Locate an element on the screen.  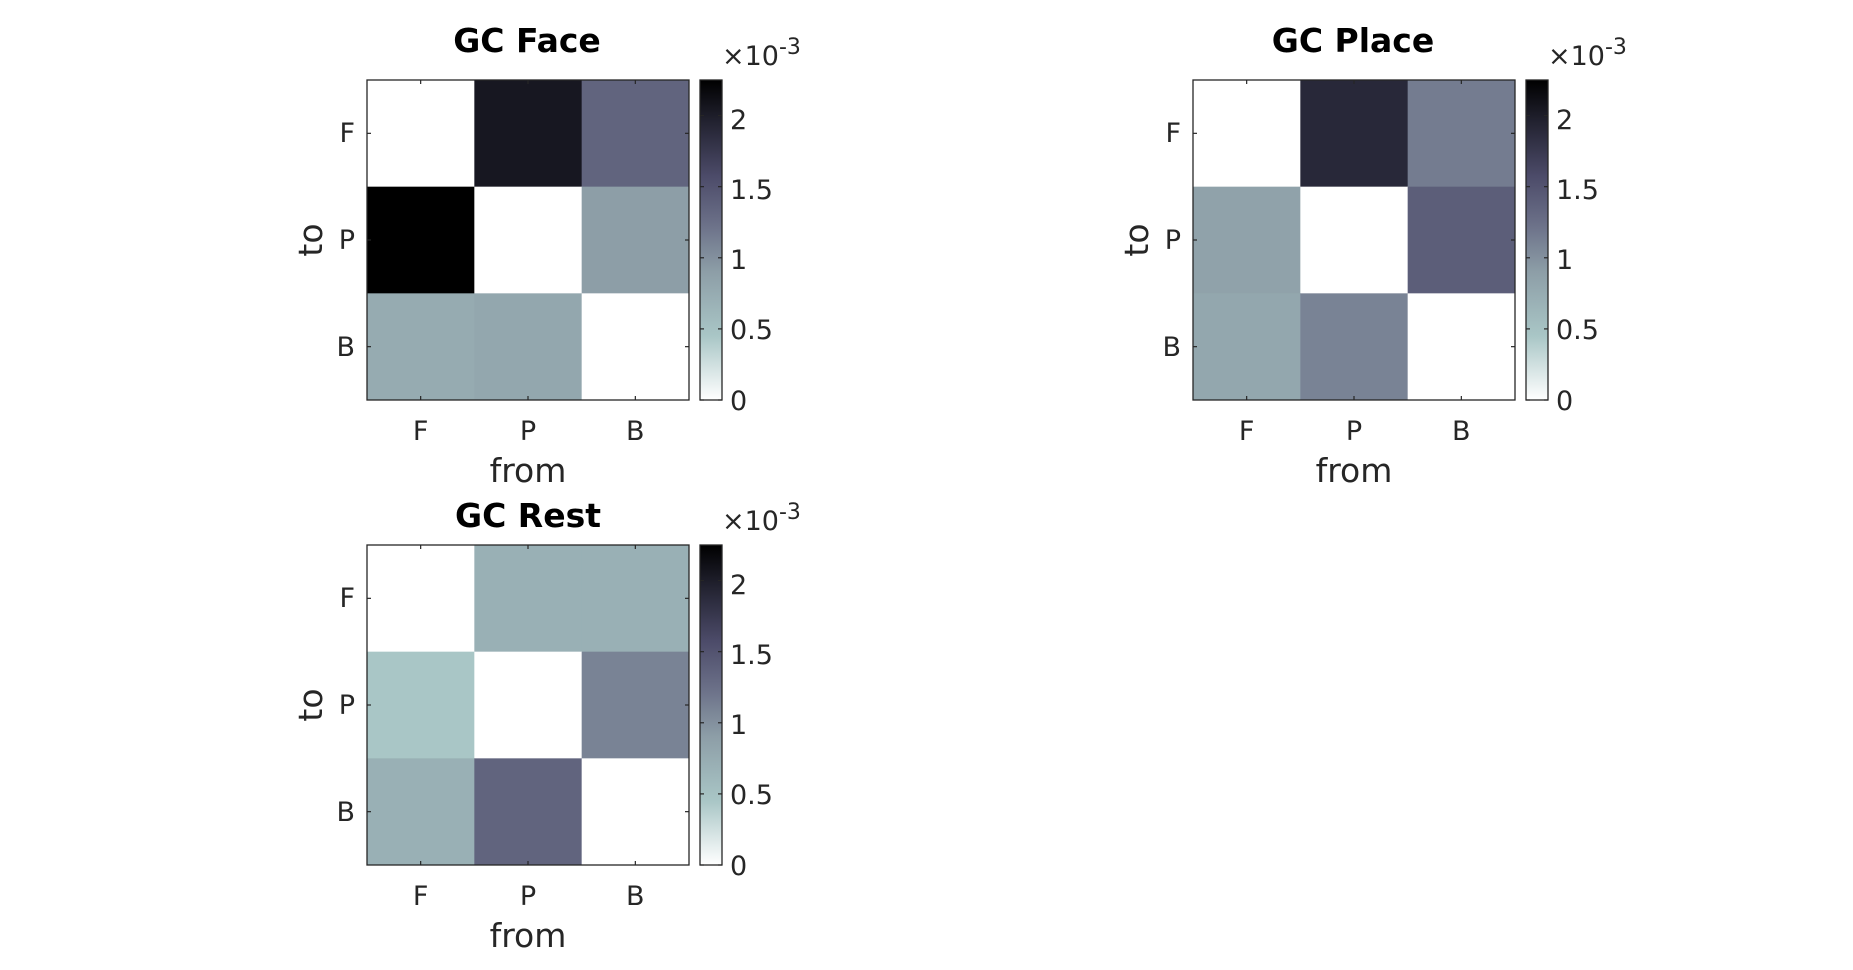
chart-title: GC Face is located at coordinates (527, 40).